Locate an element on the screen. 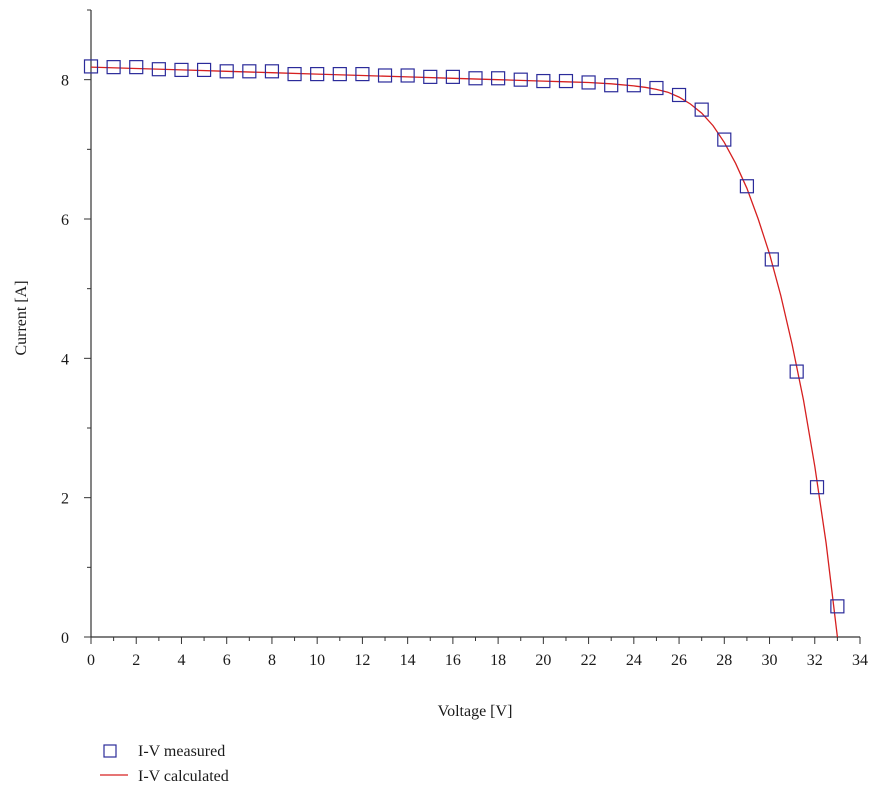 This screenshot has width=875, height=792. x-tick-label: 28 is located at coordinates (724, 660).